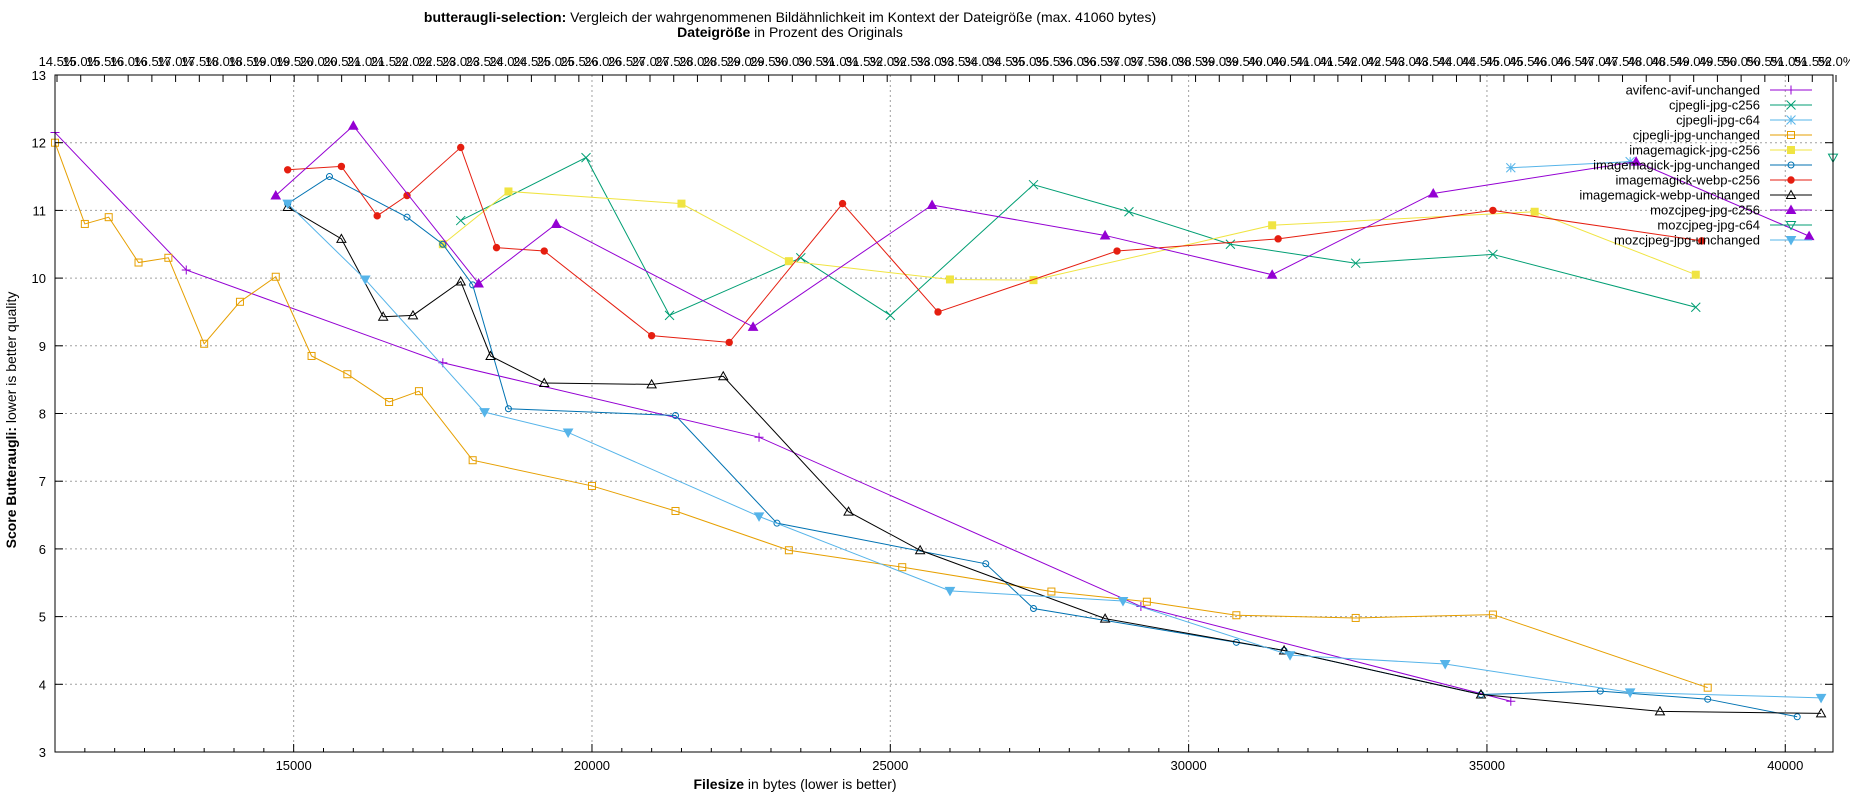 The image size is (1850, 800). Describe the element at coordinates (1503, 61) in the screenshot. I see `top-tick-label: 45.0%` at that location.